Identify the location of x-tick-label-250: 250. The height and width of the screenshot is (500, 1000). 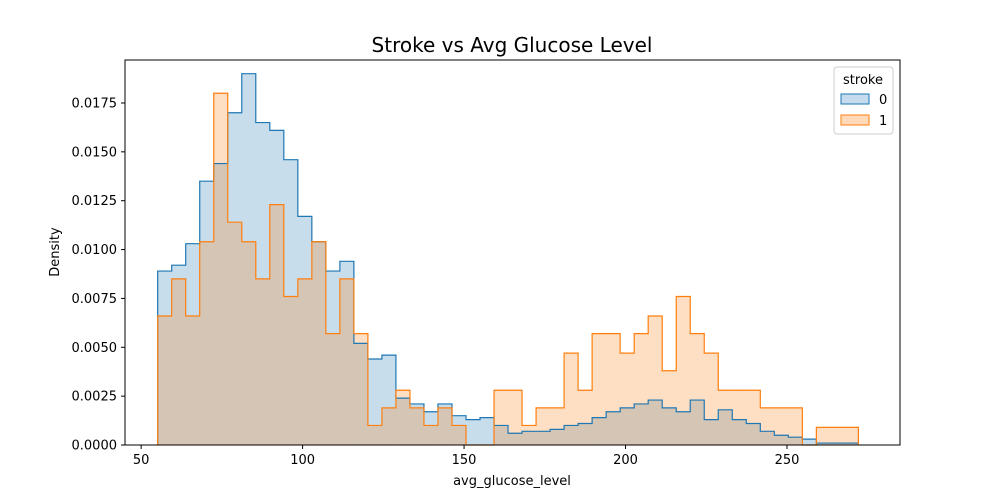
(787, 460).